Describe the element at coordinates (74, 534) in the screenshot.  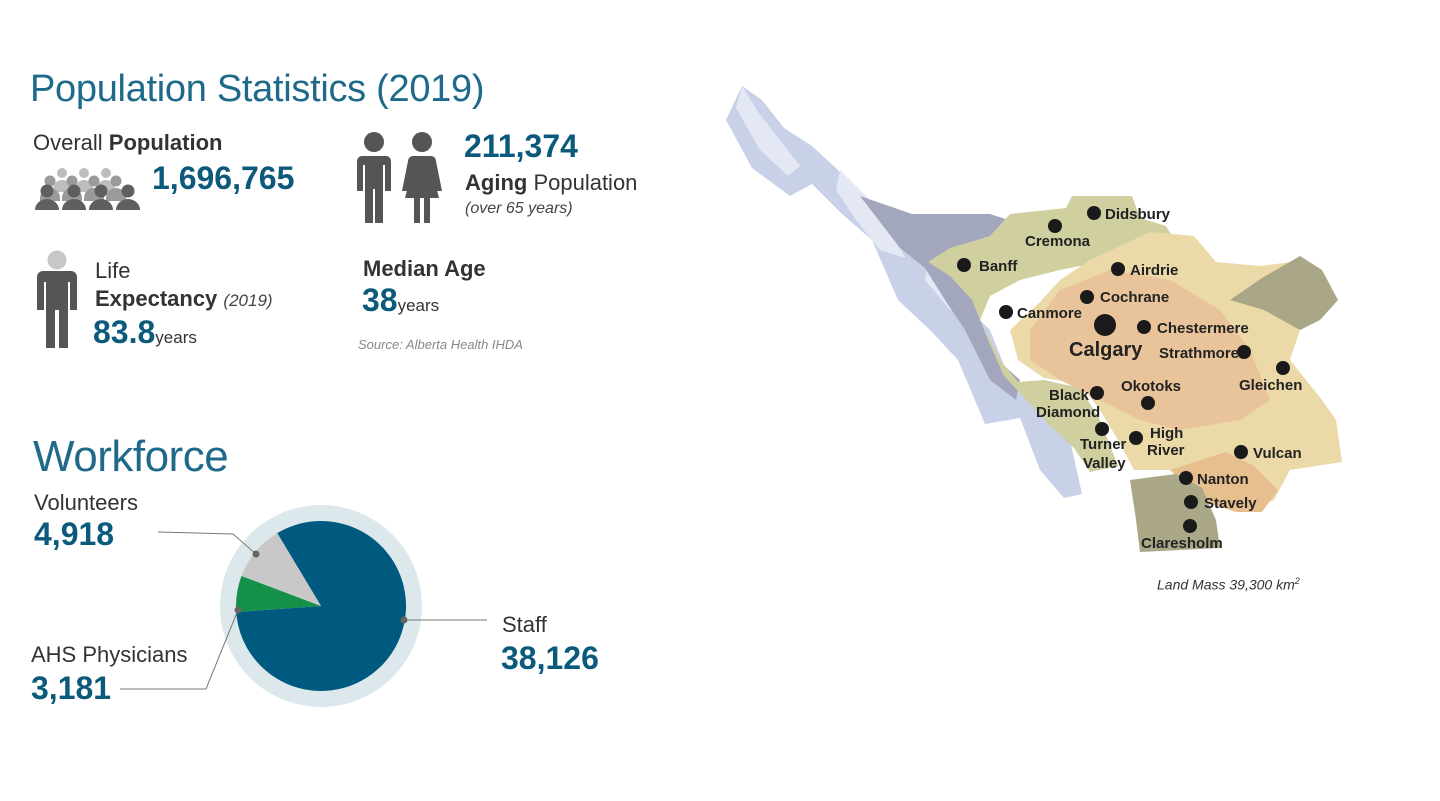
I see `volunteers-value: 4,918` at that location.